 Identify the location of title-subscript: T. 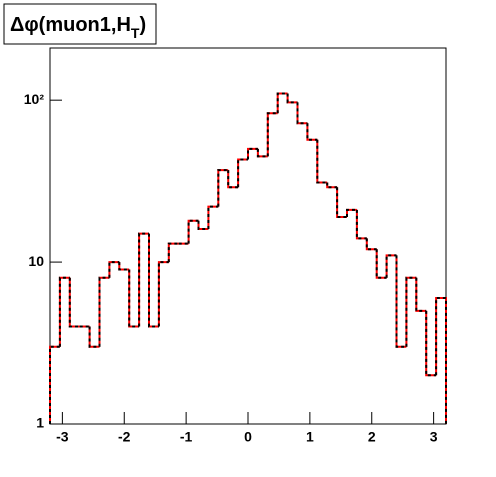
(135, 33).